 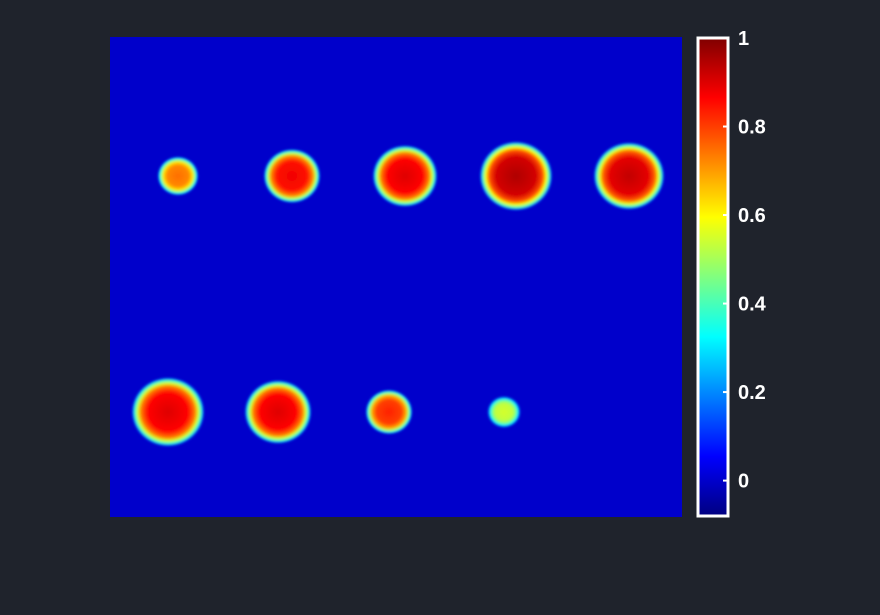 What do you see at coordinates (752, 305) in the screenshot?
I see `colorbar-tick-label: 0.4` at bounding box center [752, 305].